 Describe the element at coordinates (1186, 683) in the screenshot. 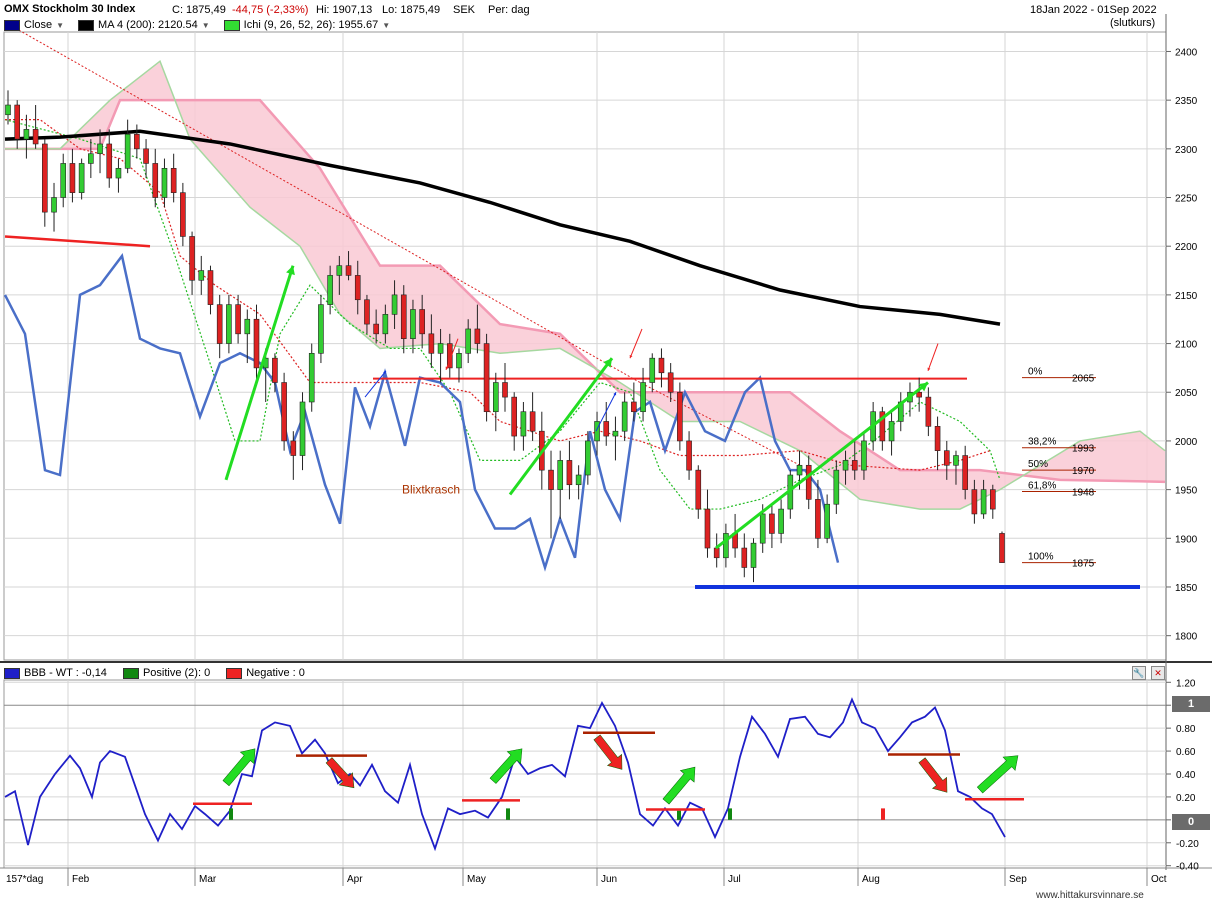

I see `bbb-y-label: 1.20` at that location.